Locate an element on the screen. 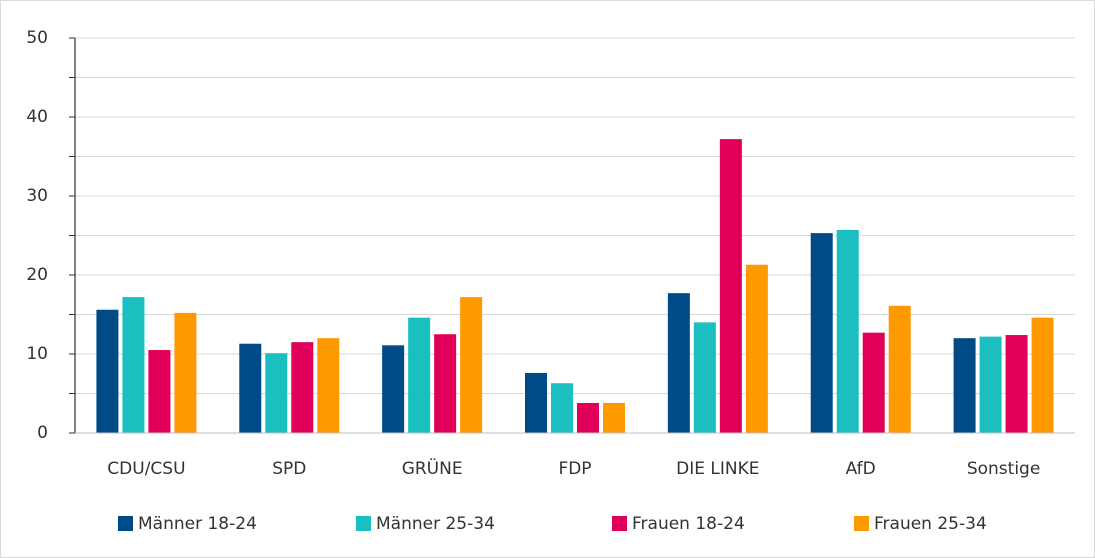 The width and height of the screenshot is (1095, 558). x-tick-label: DIE LINKE is located at coordinates (717, 469).